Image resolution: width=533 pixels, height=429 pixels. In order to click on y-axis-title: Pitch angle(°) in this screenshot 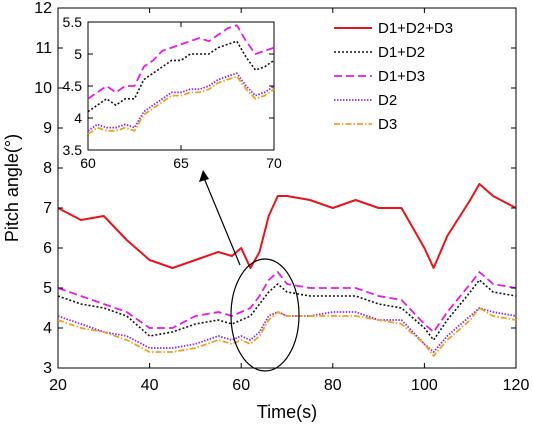, I will do `click(12, 188)`.